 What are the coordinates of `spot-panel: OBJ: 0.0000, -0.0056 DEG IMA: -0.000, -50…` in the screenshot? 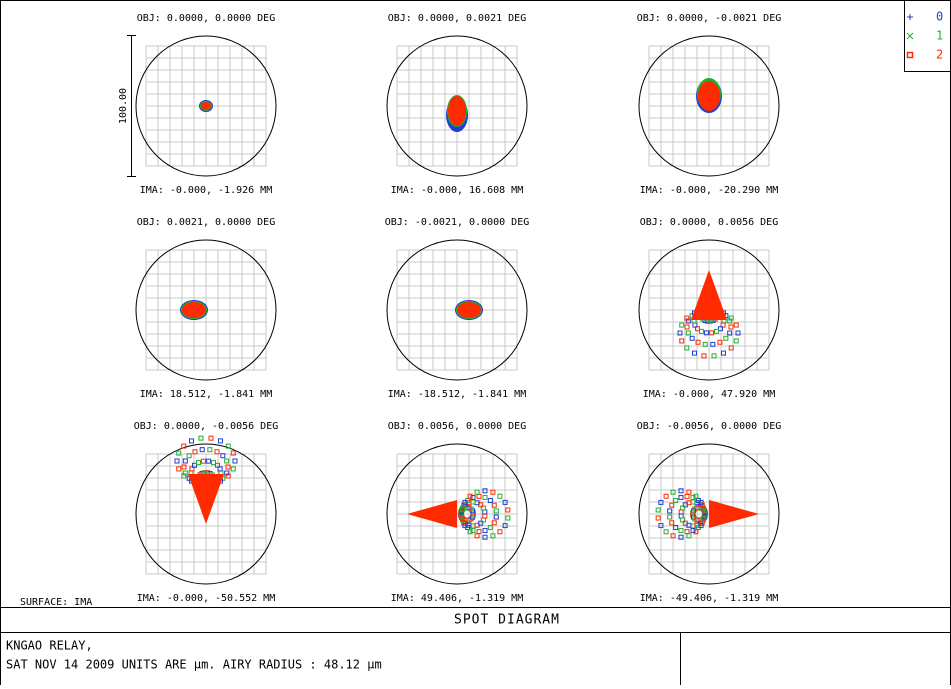 It's located at (206, 512).